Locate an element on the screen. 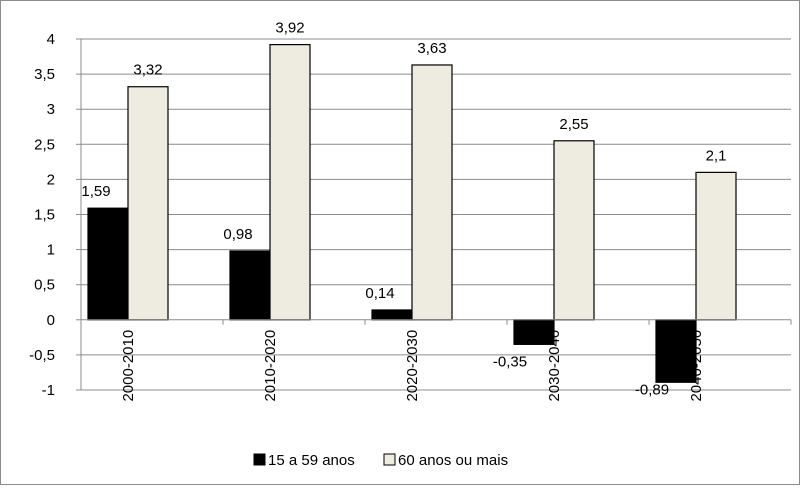 This screenshot has height=491, width=802. bar-adults-2030-2040 is located at coordinates (534, 332).